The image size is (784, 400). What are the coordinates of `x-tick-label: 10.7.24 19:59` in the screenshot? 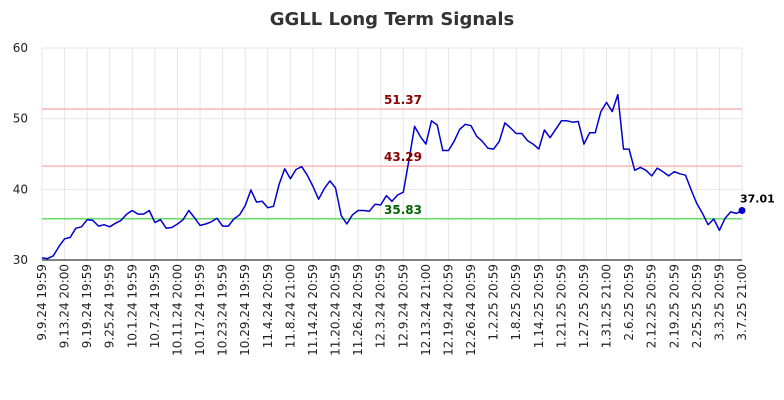 It's located at (155, 306).